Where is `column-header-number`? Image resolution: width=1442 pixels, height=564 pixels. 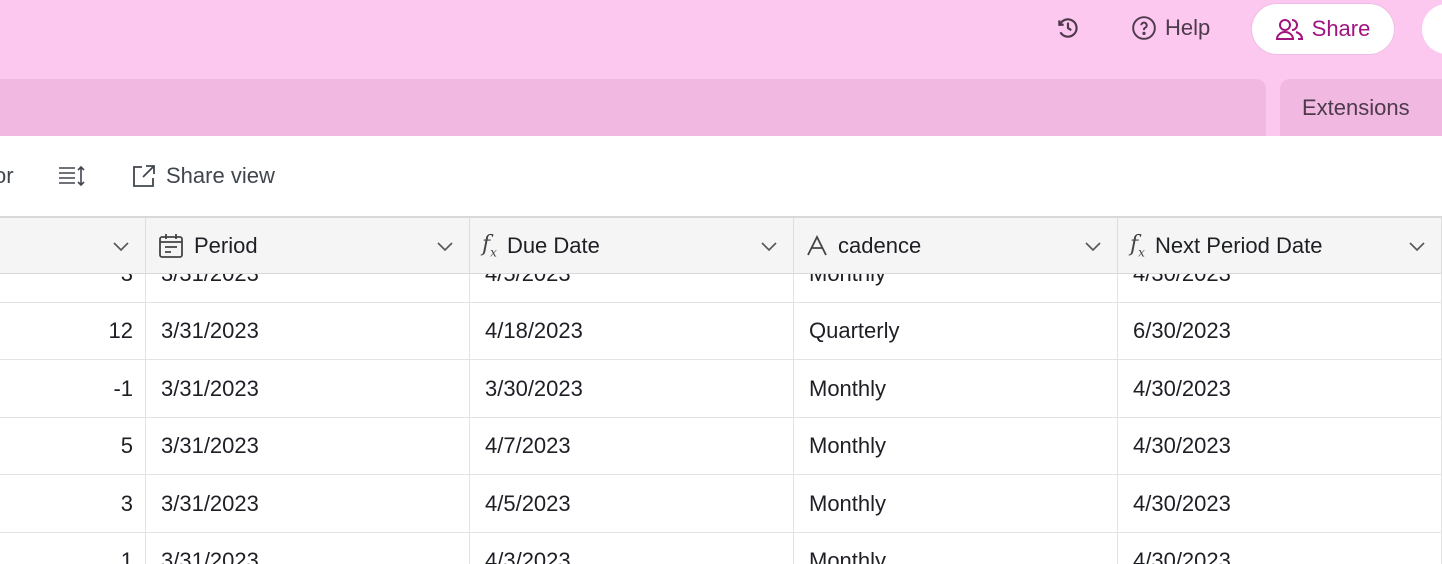
column-header-number is located at coordinates (73, 246).